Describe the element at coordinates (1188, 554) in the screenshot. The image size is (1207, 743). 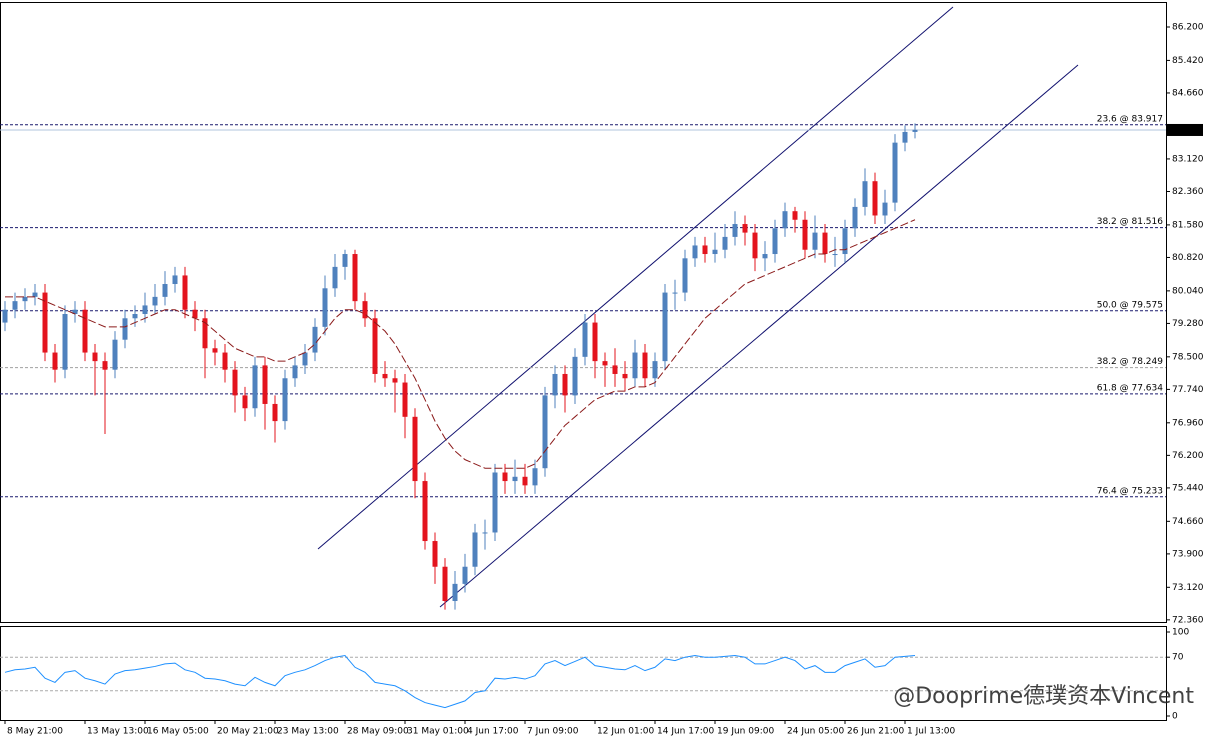
I see `y-tick-label: 73.900` at that location.